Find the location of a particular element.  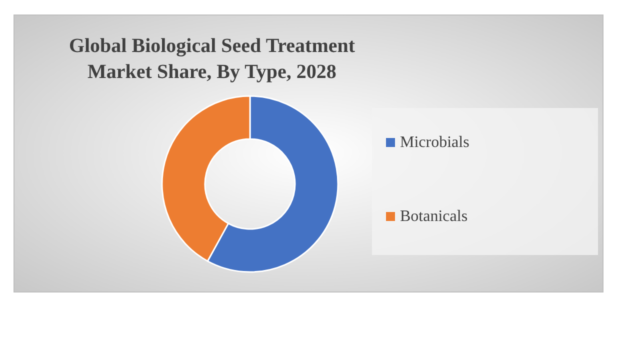

legend-label: Botanicals is located at coordinates (434, 216).